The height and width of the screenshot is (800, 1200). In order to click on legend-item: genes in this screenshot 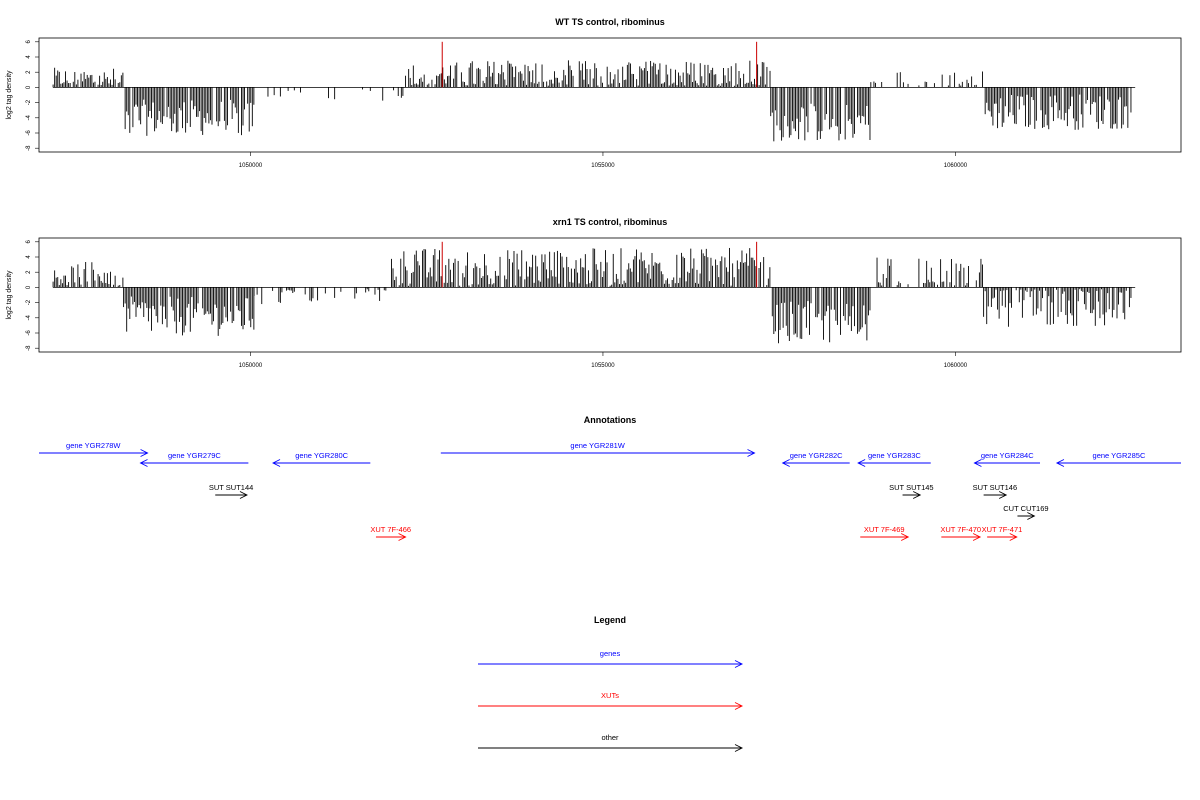, I will do `click(611, 658)`.